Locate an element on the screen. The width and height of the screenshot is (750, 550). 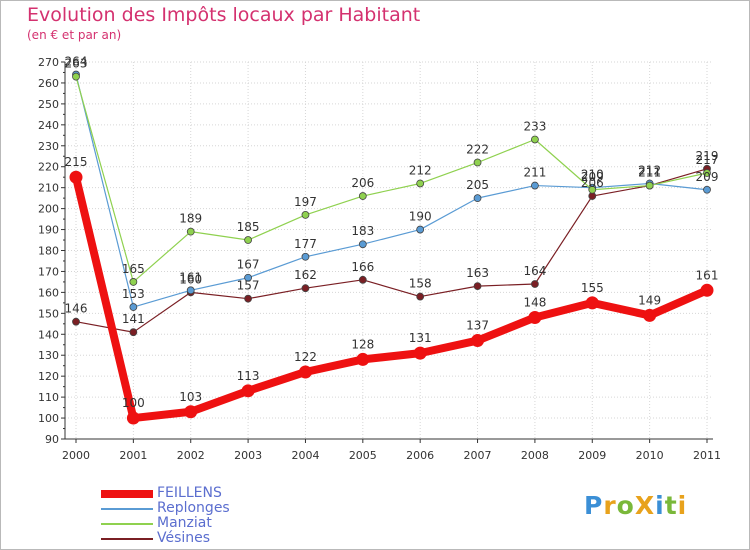
data-label-replonges: 177 is located at coordinates (305, 244).